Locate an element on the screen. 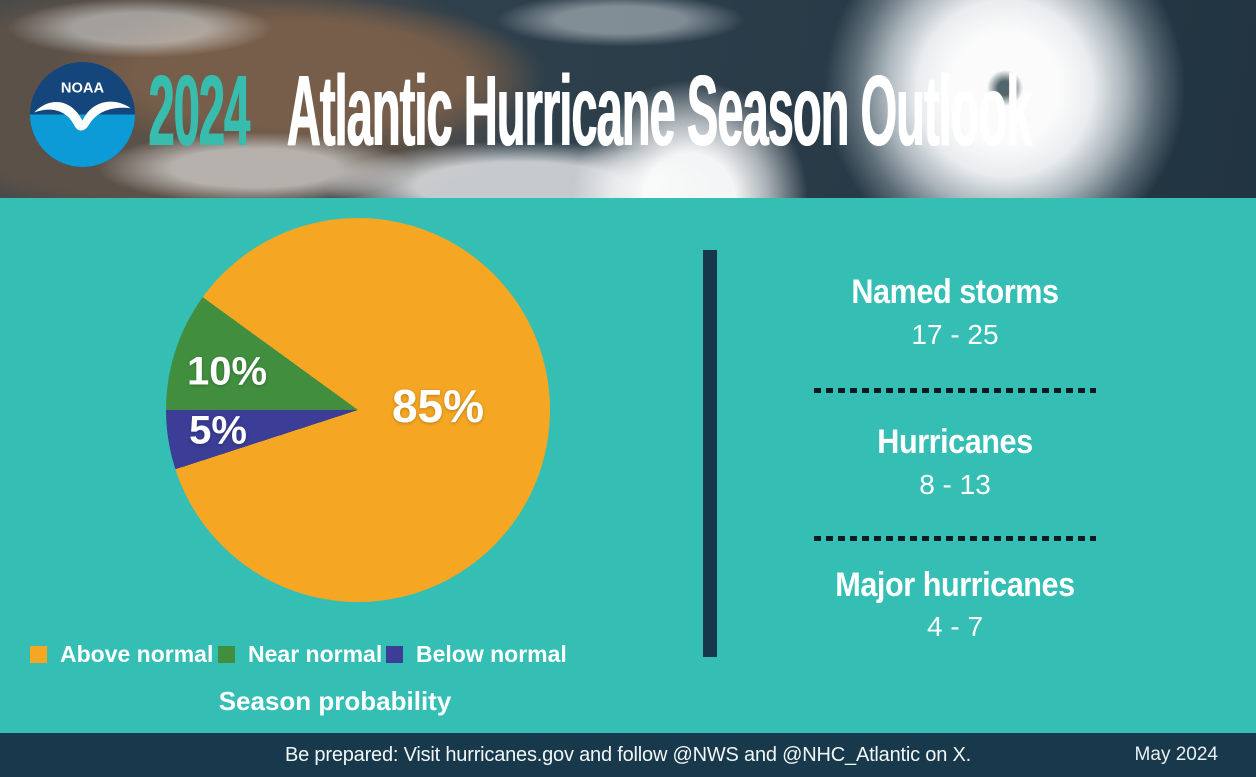  outlook-range-named-storms: 17 - 25 is located at coordinates (955, 334).